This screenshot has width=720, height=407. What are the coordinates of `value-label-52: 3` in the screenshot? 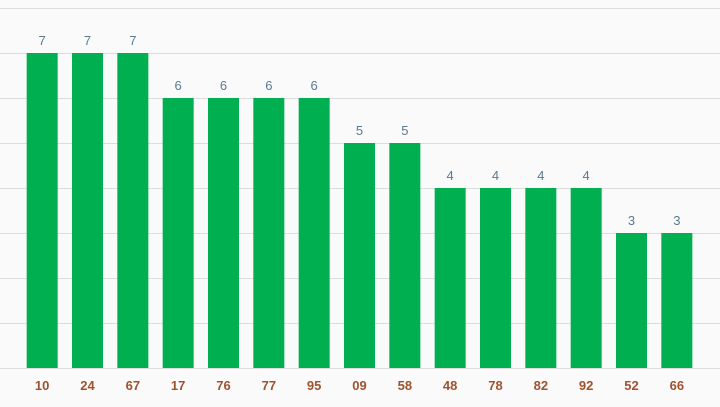 It's located at (631, 220).